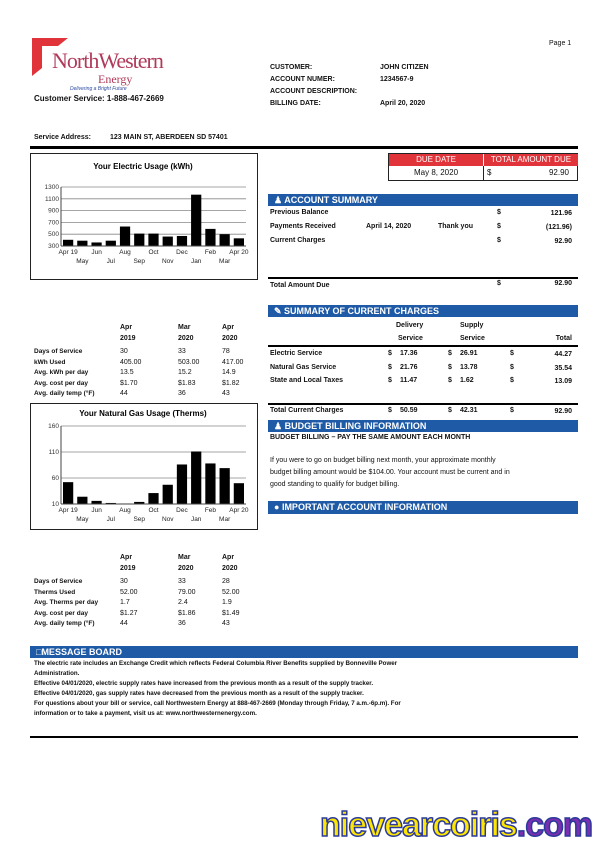 The height and width of the screenshot is (857, 603). Describe the element at coordinates (153, 498) in the screenshot. I see `bar-oct` at that location.